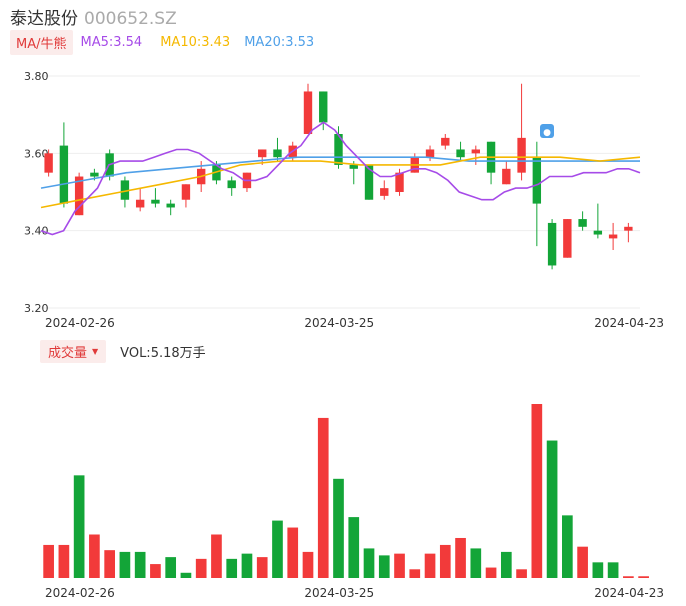  I want to click on y-tick-label: 3.40, so click(36, 231).